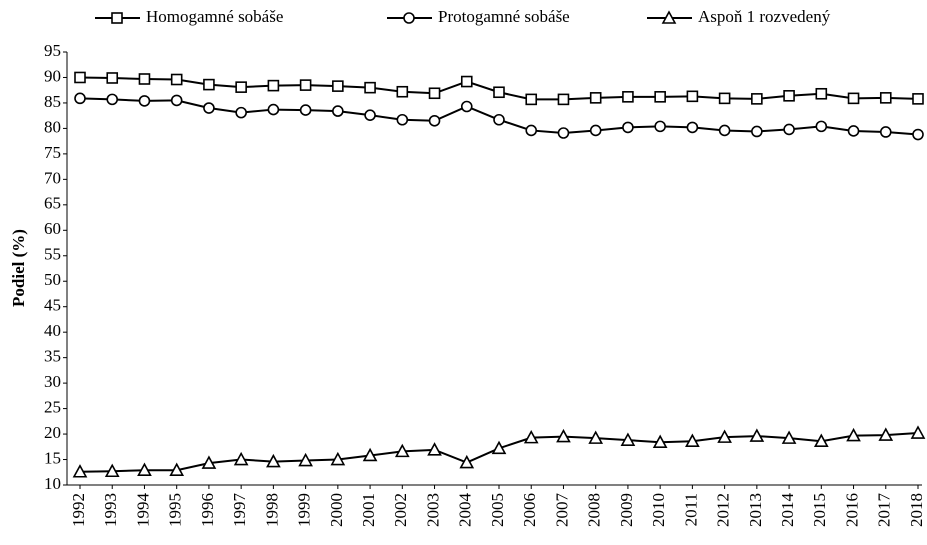 The height and width of the screenshot is (545, 927). Describe the element at coordinates (239, 510) in the screenshot. I see `x-tick-label: 1997` at that location.